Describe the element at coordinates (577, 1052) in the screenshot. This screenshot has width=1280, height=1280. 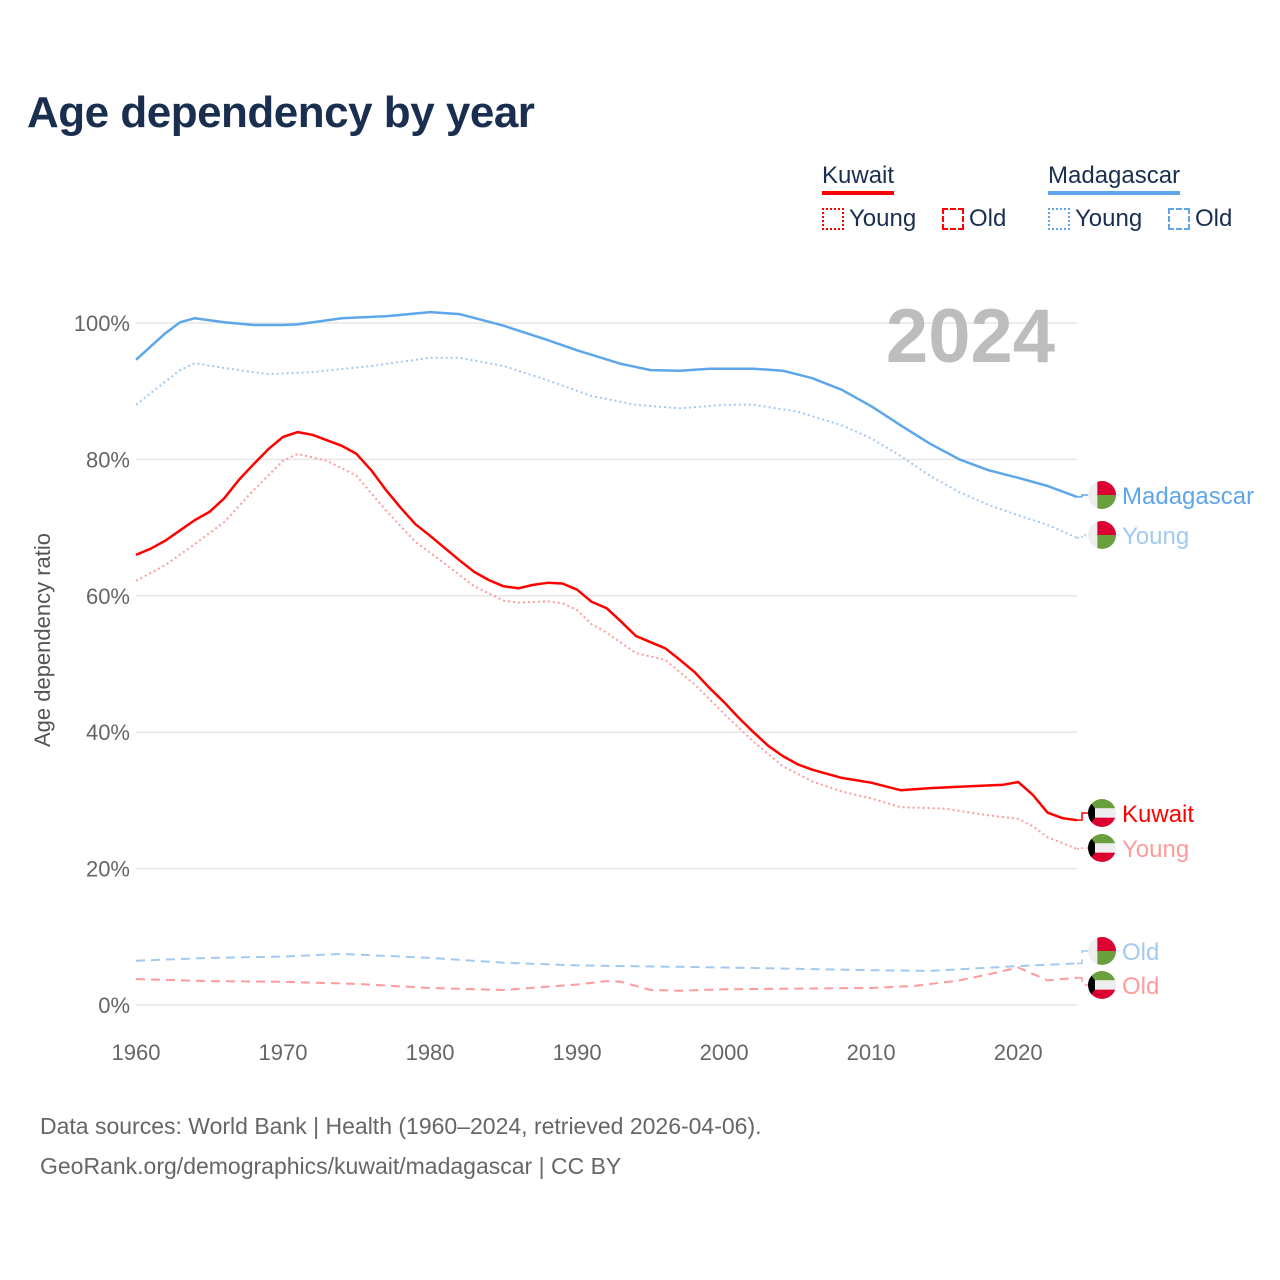
I see `x-tick-label: 1990` at that location.